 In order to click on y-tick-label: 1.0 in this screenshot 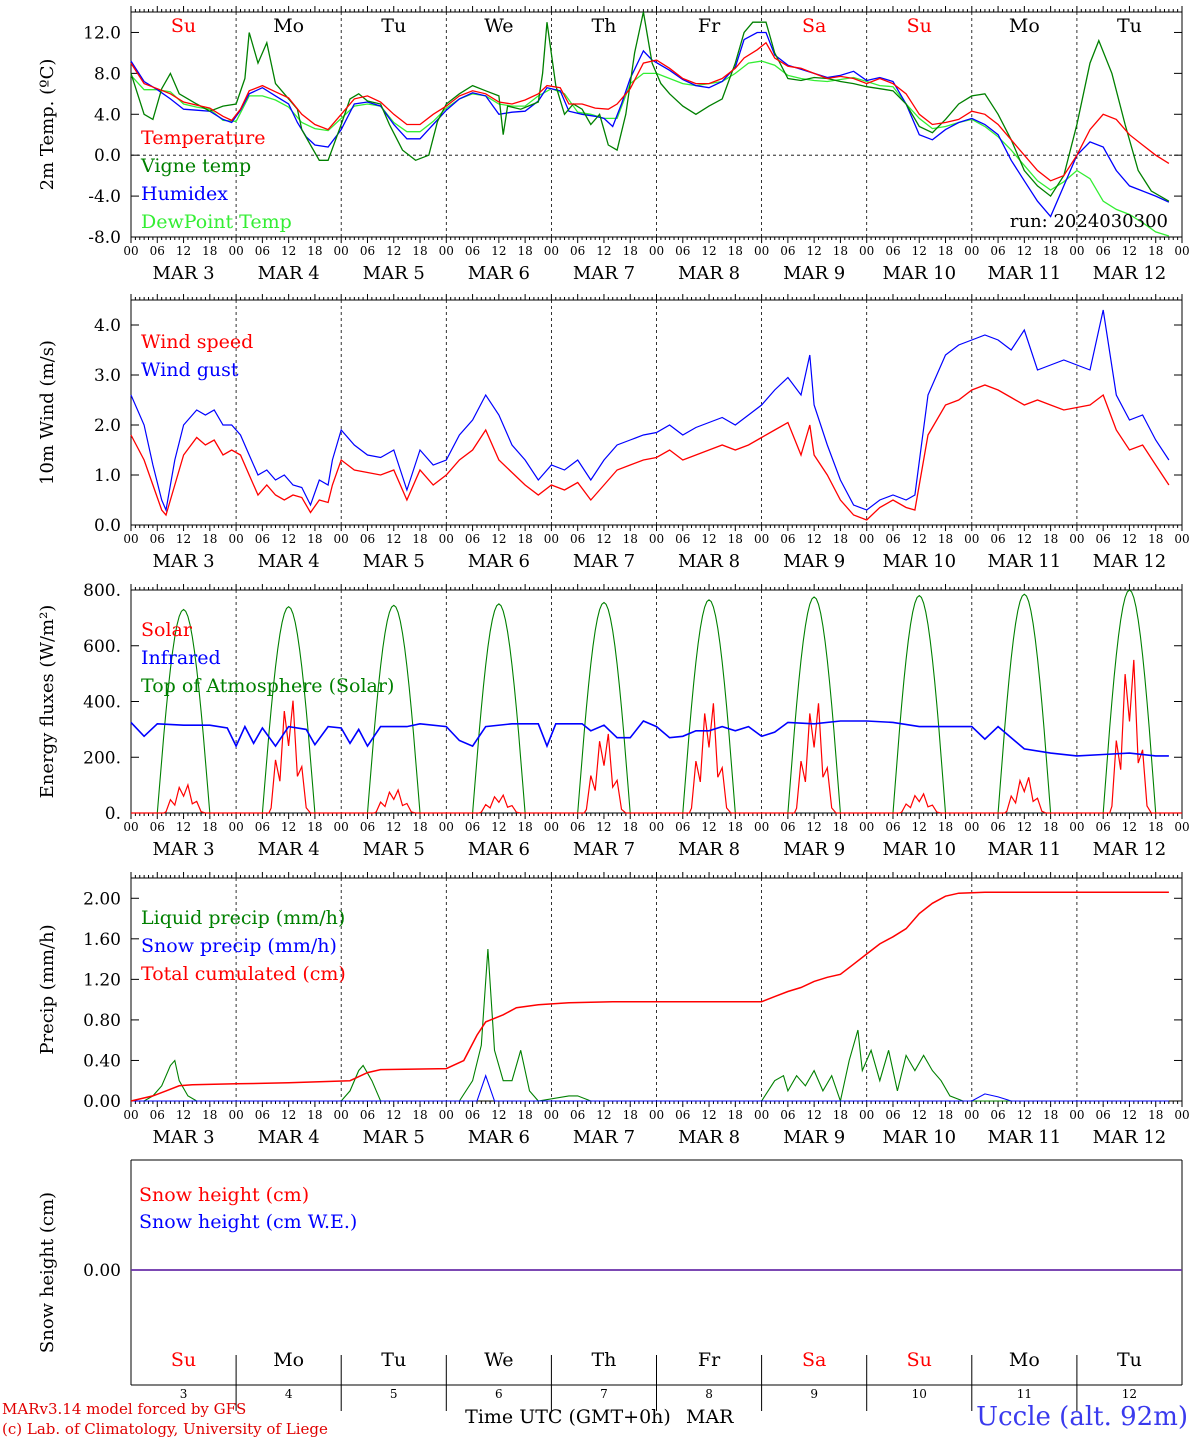, I will do `click(107, 476)`.